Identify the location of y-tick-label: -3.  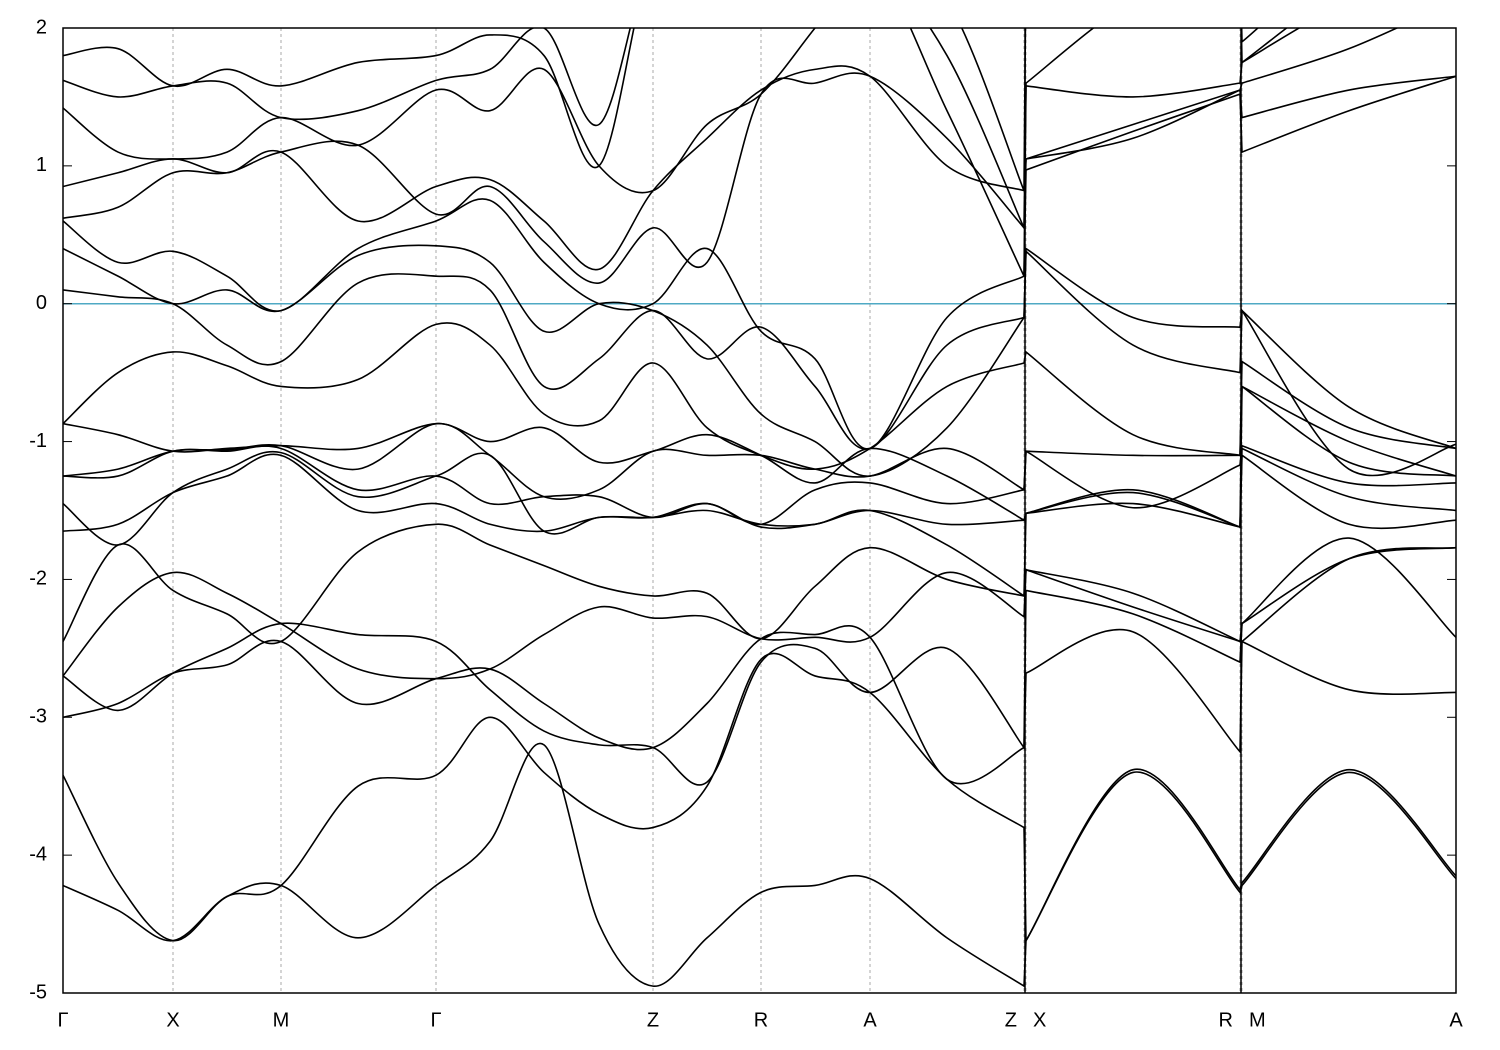
(38, 717).